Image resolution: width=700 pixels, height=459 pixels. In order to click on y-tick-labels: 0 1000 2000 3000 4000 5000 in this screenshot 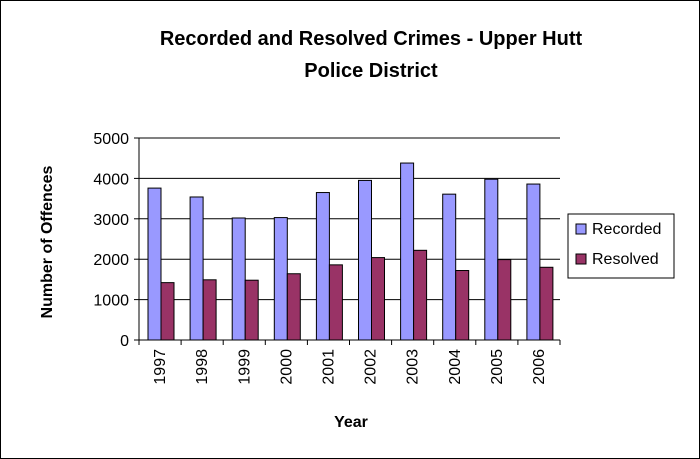, I will do `click(111, 240)`.